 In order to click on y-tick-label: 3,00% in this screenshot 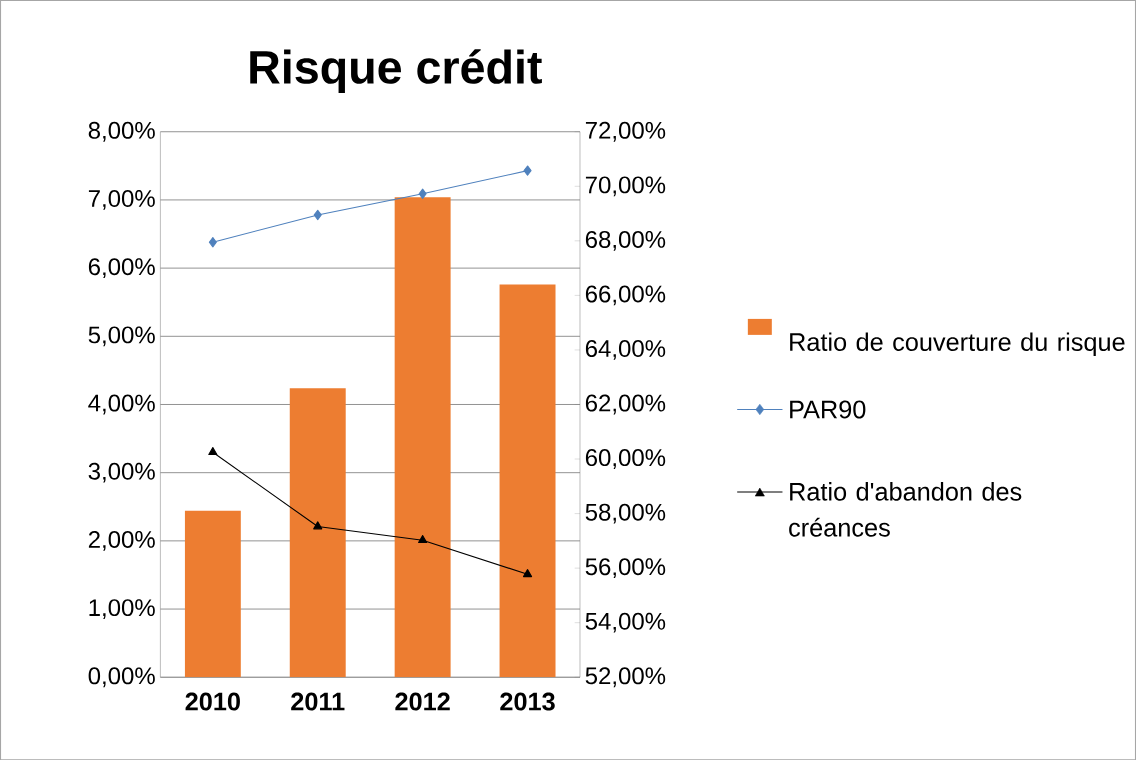, I will do `click(121, 472)`.